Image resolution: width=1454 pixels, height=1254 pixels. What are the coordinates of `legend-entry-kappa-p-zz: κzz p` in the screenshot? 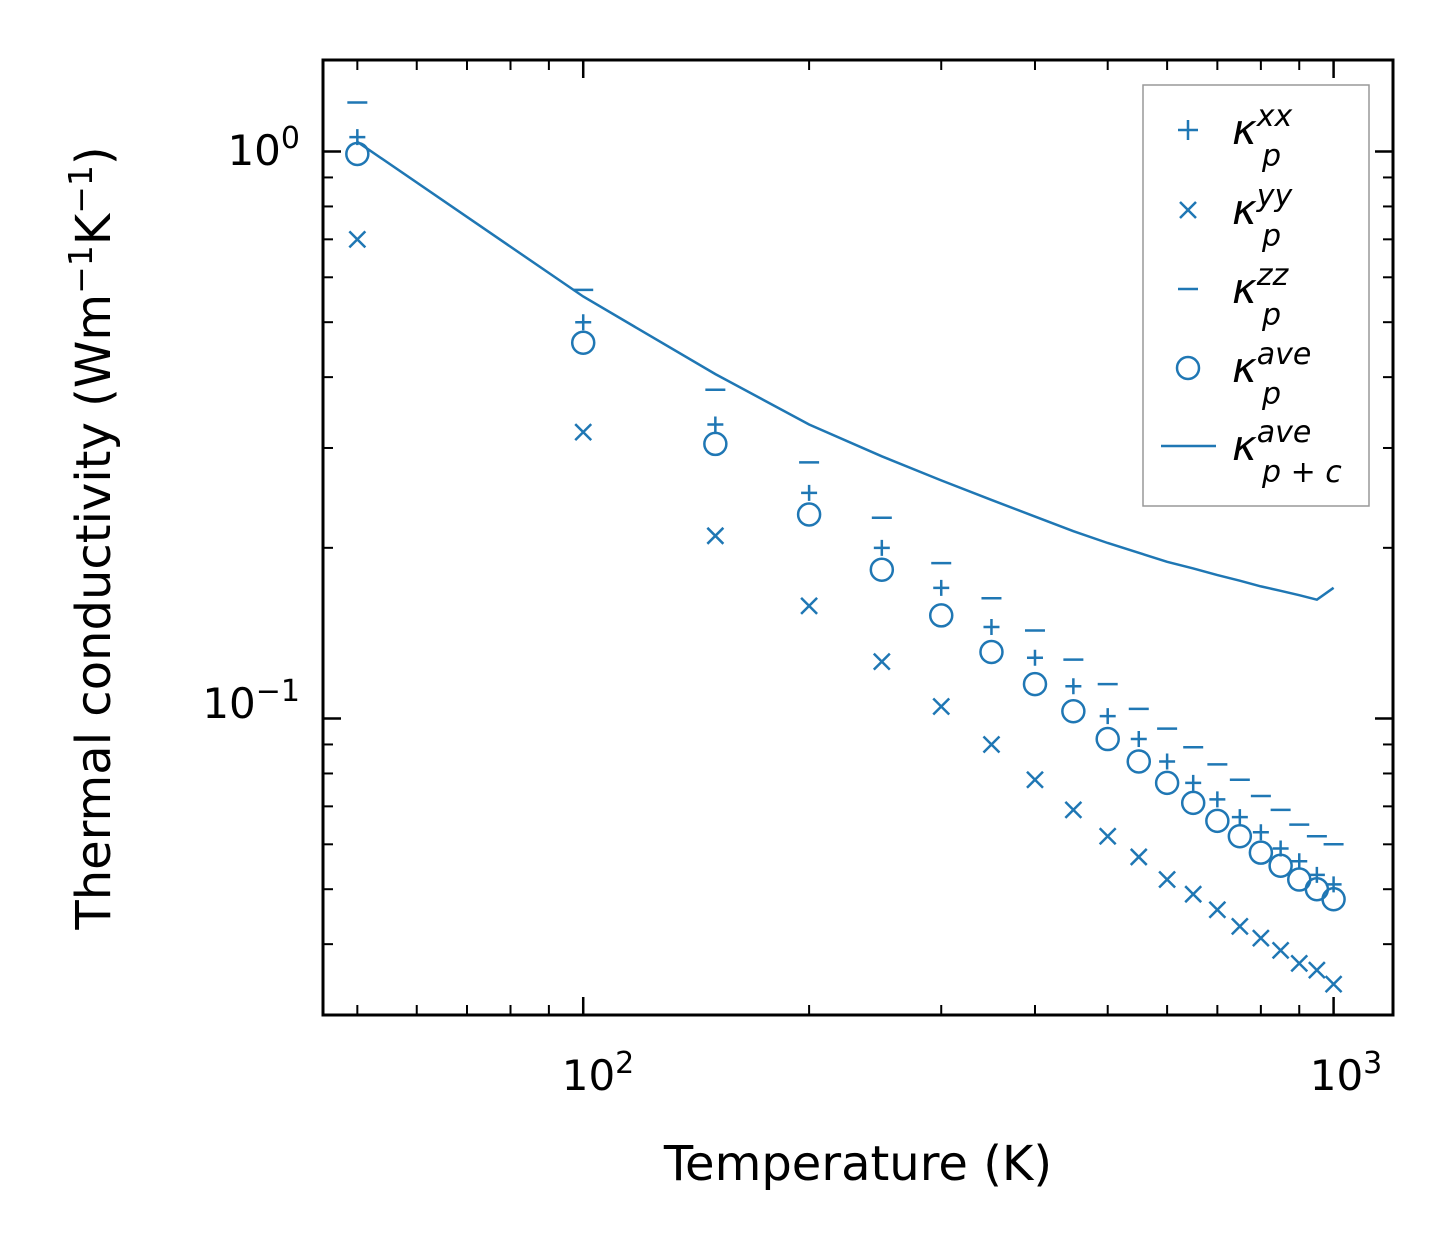 It's located at (1234, 295).